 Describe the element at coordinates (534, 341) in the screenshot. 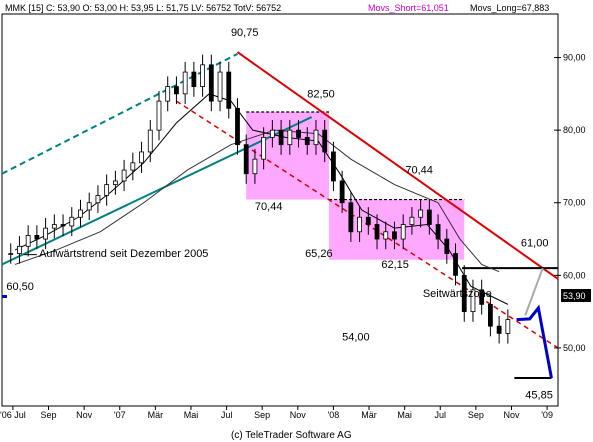

I see `projection-line` at that location.